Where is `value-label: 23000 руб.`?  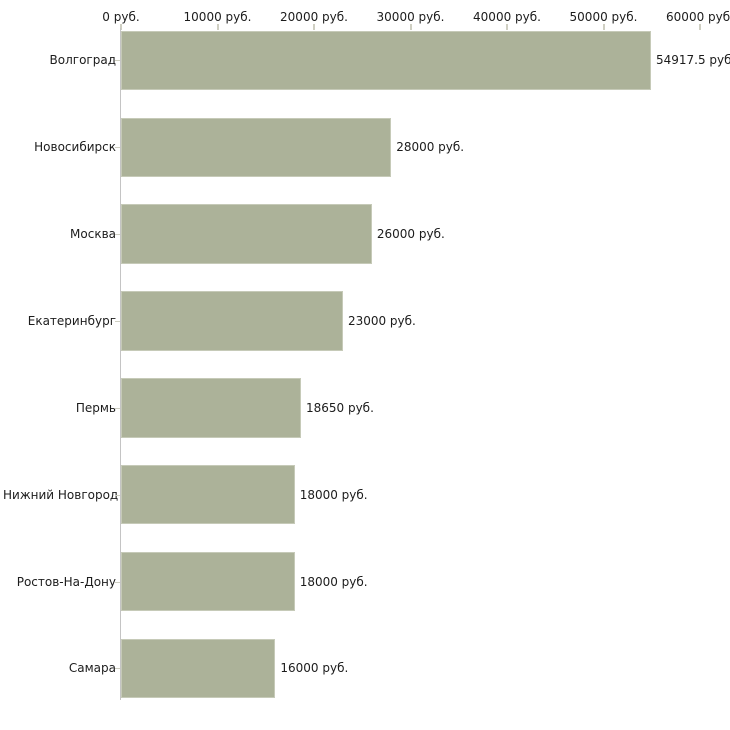 value-label: 23000 руб. is located at coordinates (381, 320).